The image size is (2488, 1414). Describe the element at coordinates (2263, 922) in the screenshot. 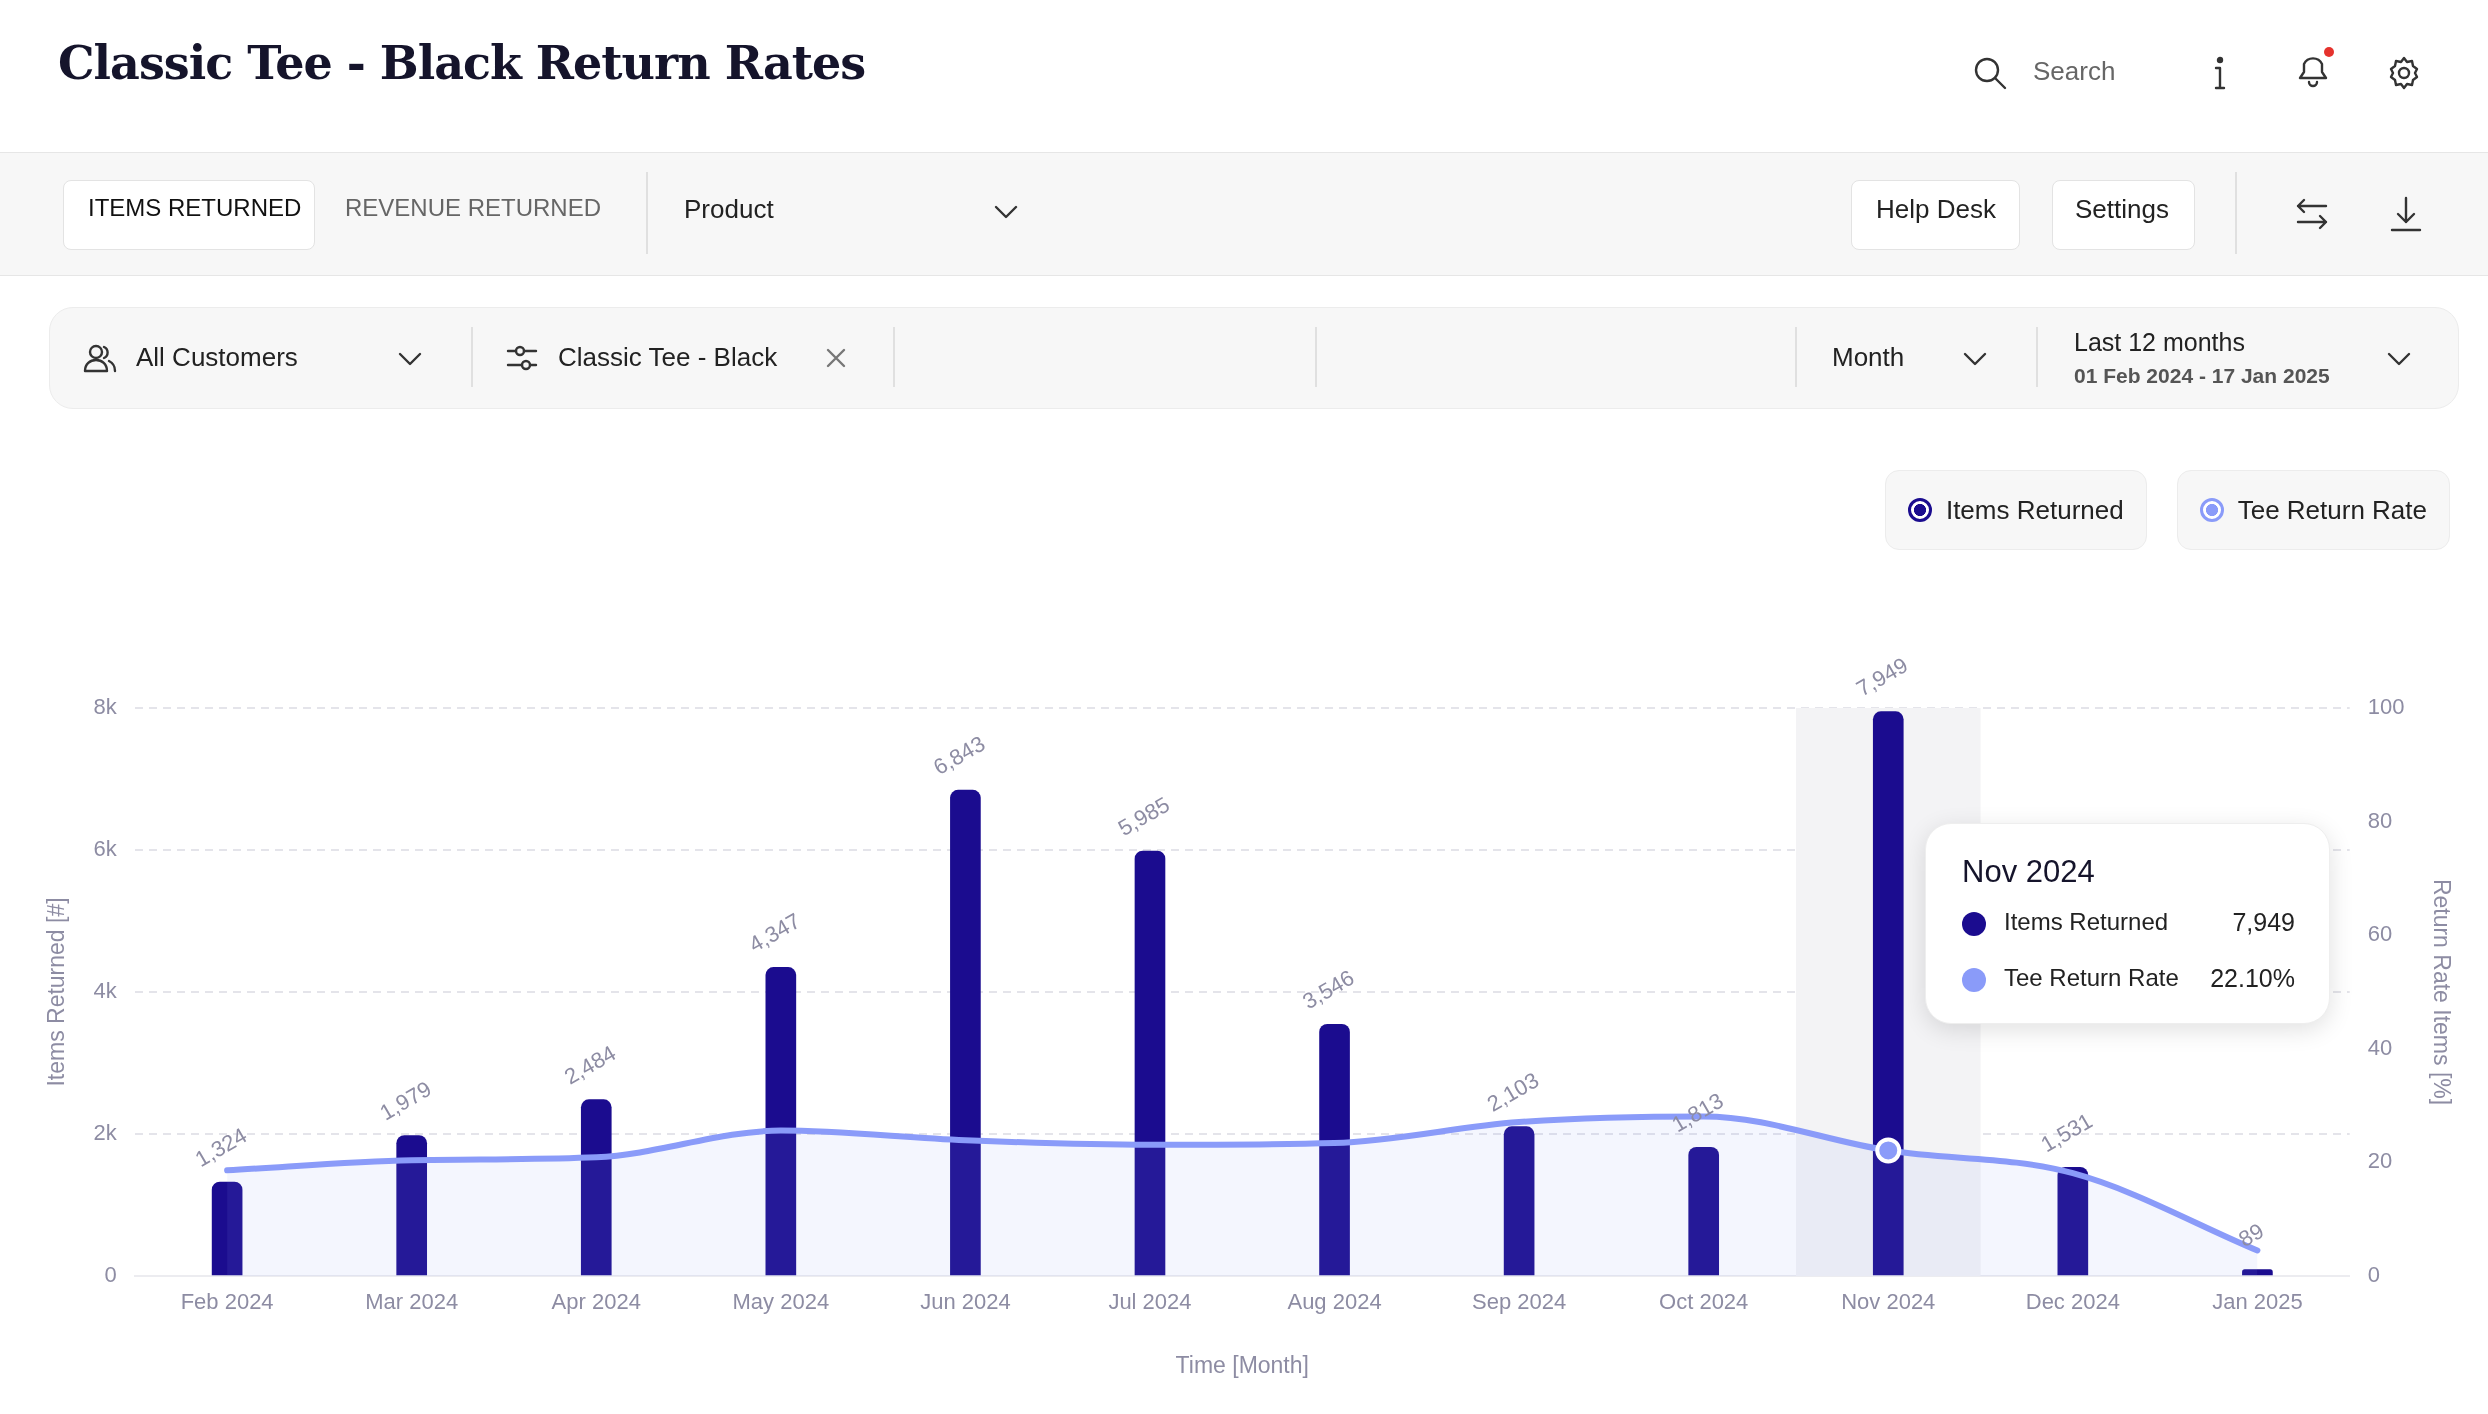

I see `annotation: 7,949` at that location.